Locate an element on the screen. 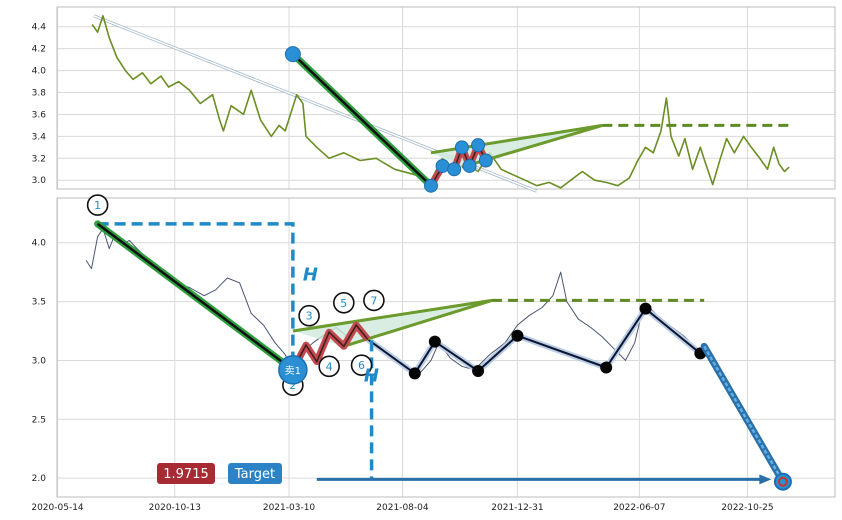  triangle-fill is located at coordinates (392, 323).